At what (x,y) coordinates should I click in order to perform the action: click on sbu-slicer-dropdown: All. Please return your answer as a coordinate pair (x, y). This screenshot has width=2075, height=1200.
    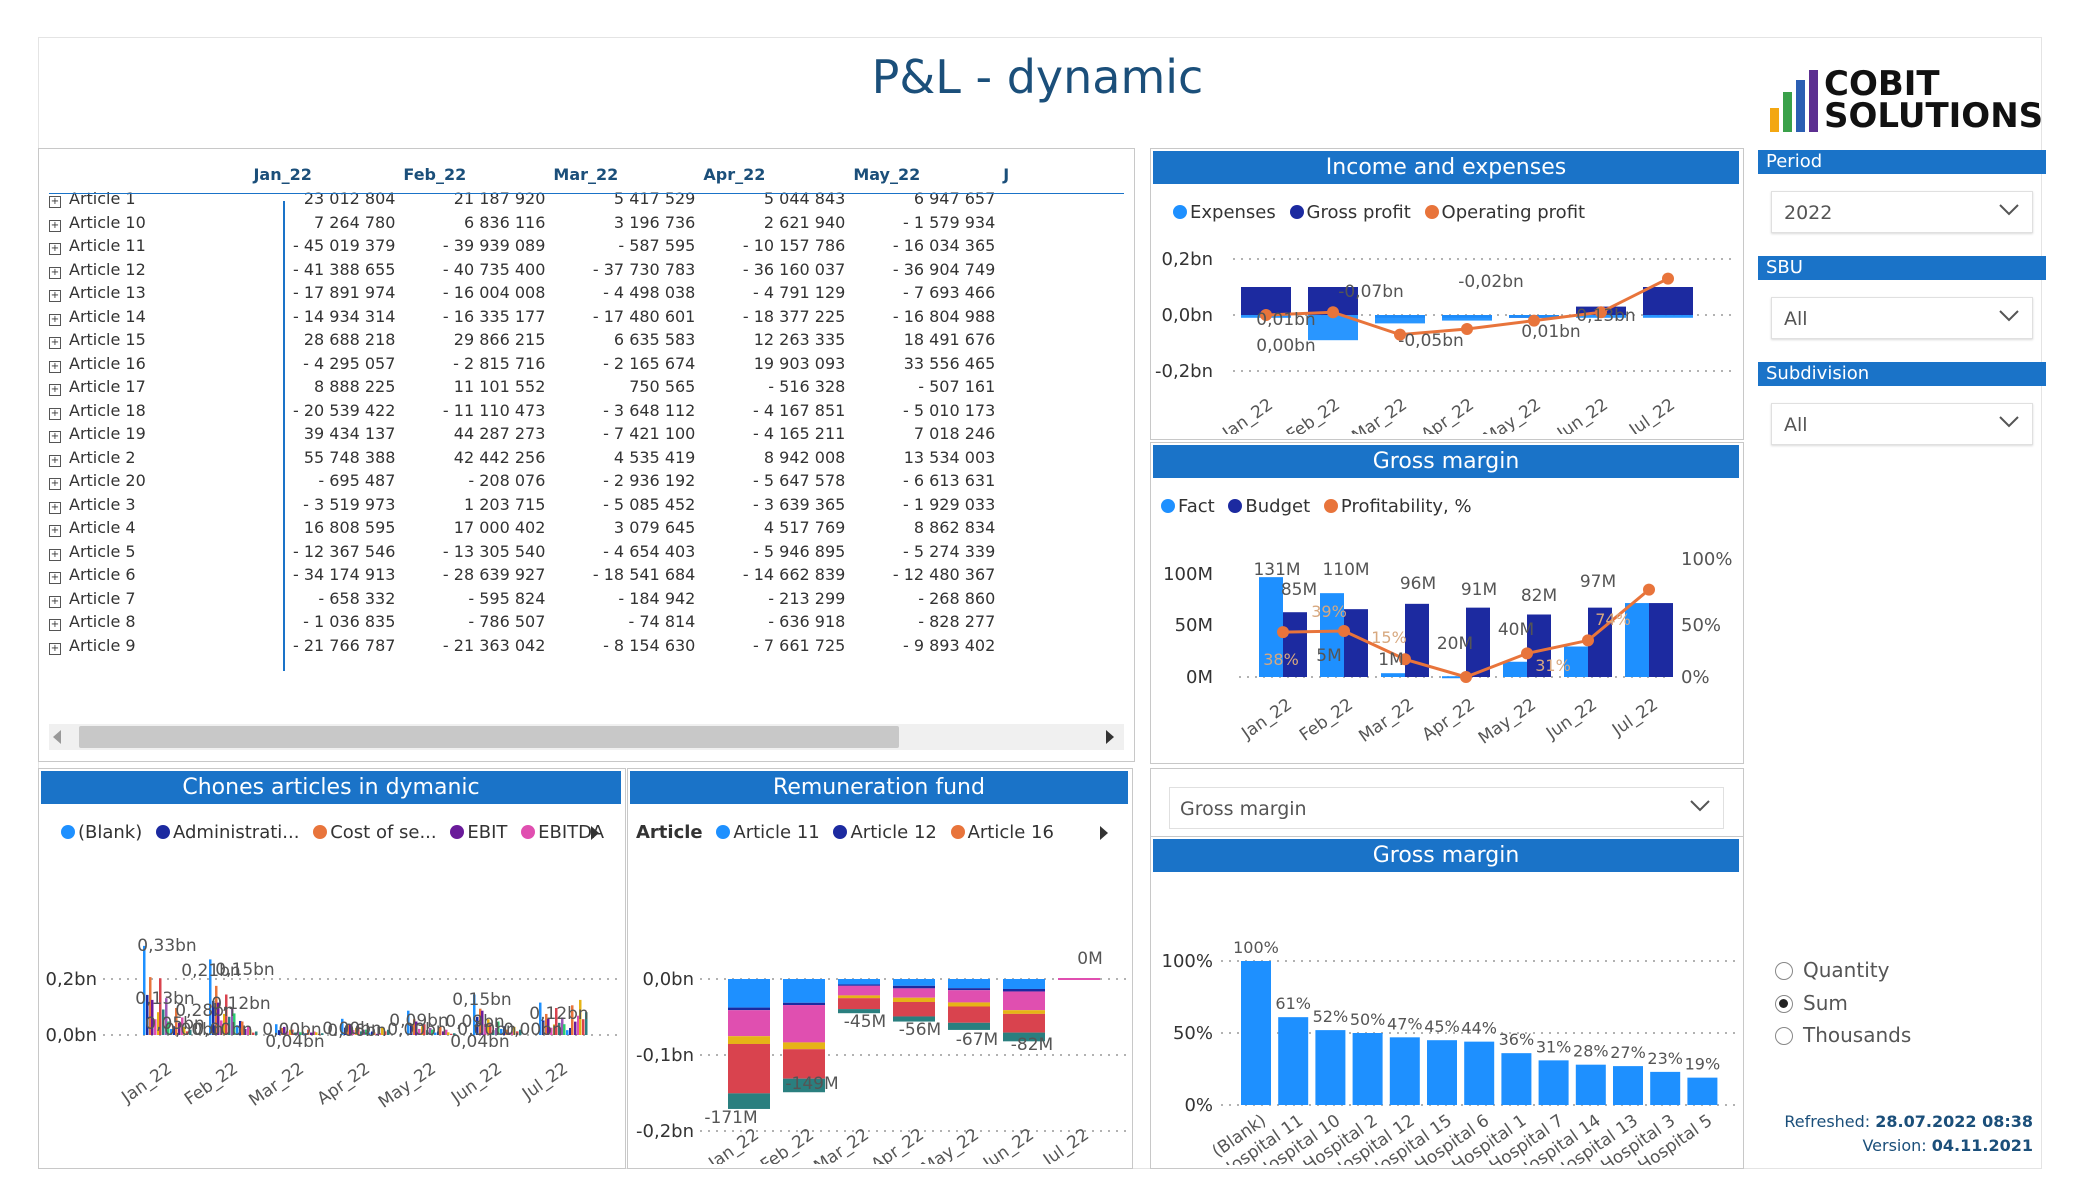
    Looking at the image, I should click on (1902, 318).